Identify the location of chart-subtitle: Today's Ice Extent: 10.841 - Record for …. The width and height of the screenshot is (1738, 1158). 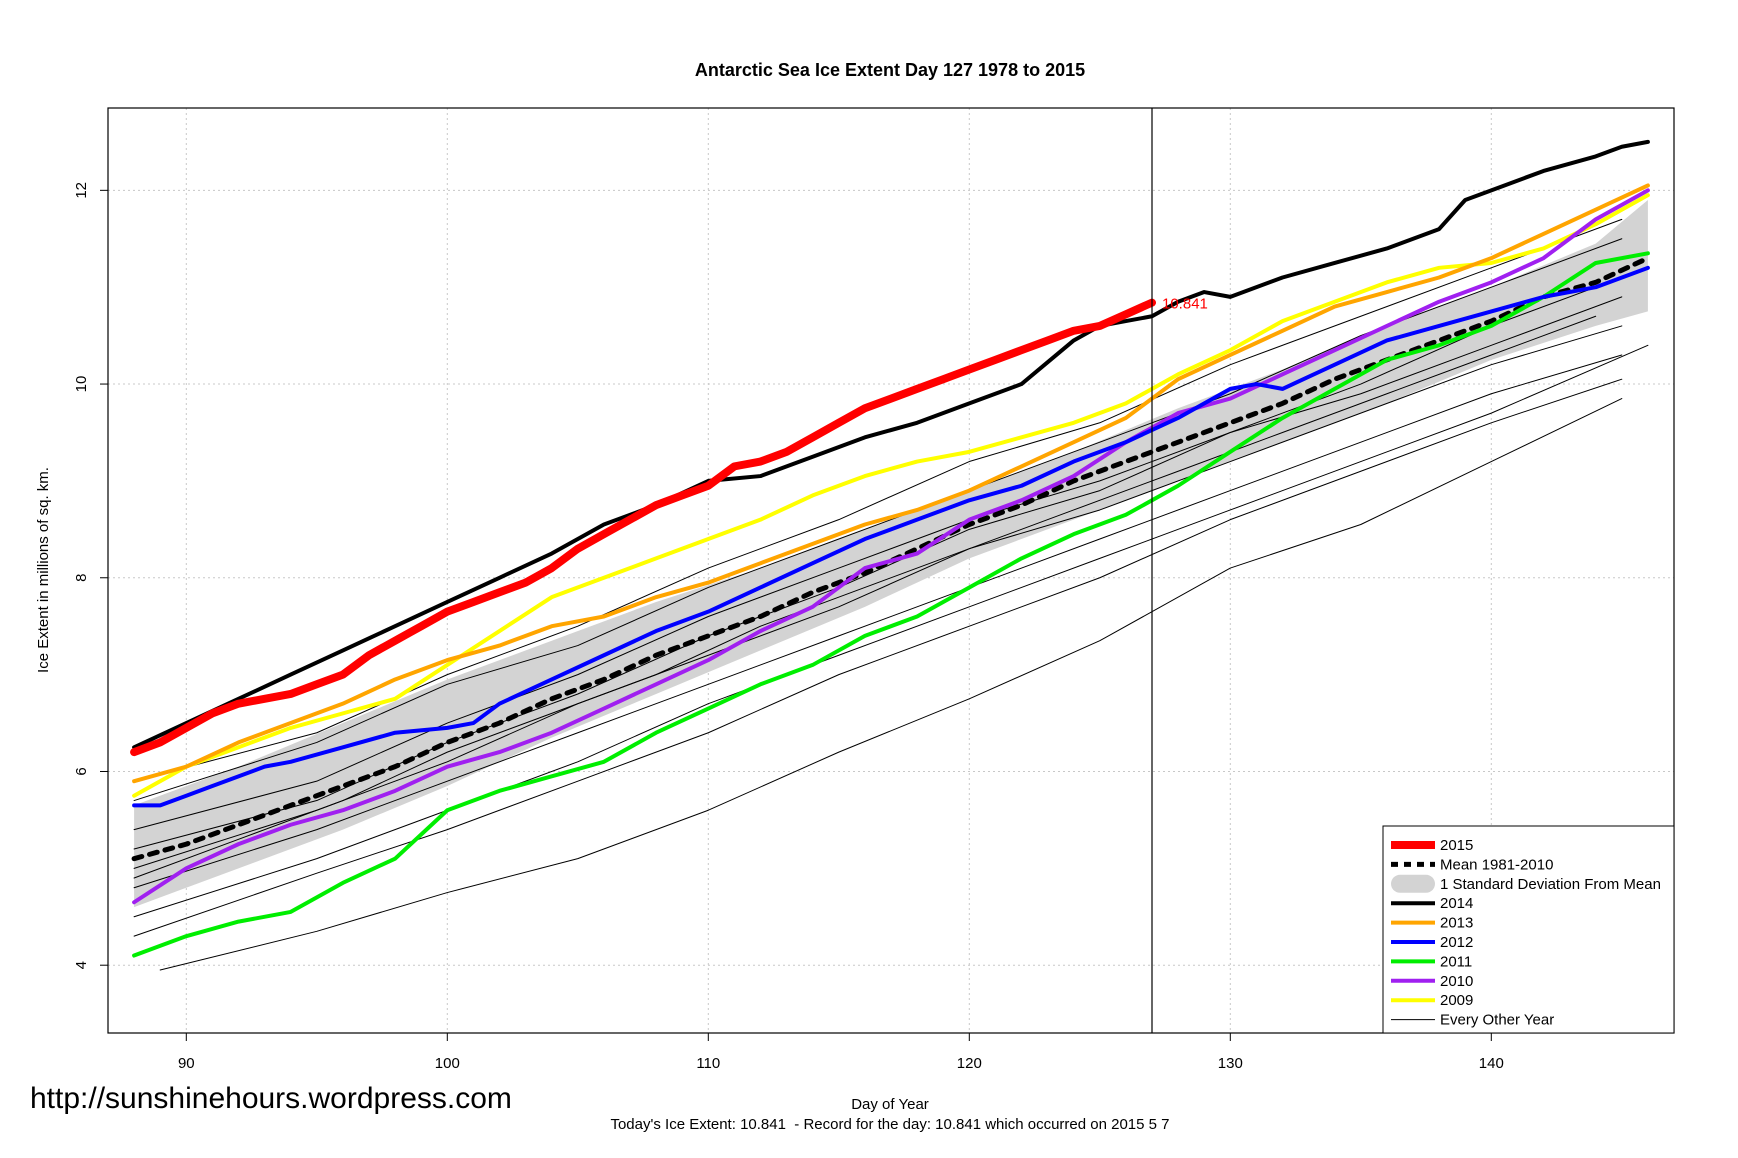
(889, 1124).